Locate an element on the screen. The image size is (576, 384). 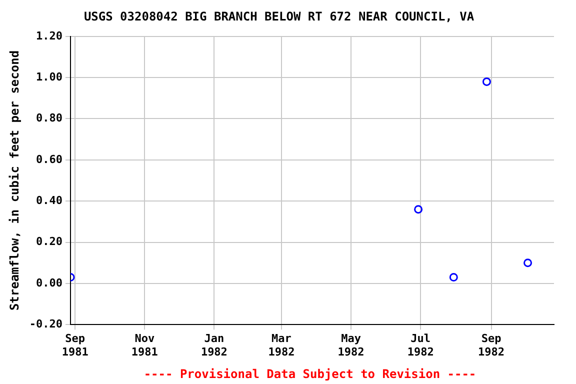
chart-title: USGS 03208042 BIG BRANCH BELOW RT 672 NEAR COUNCIL, VA is located at coordinates (279, 16).